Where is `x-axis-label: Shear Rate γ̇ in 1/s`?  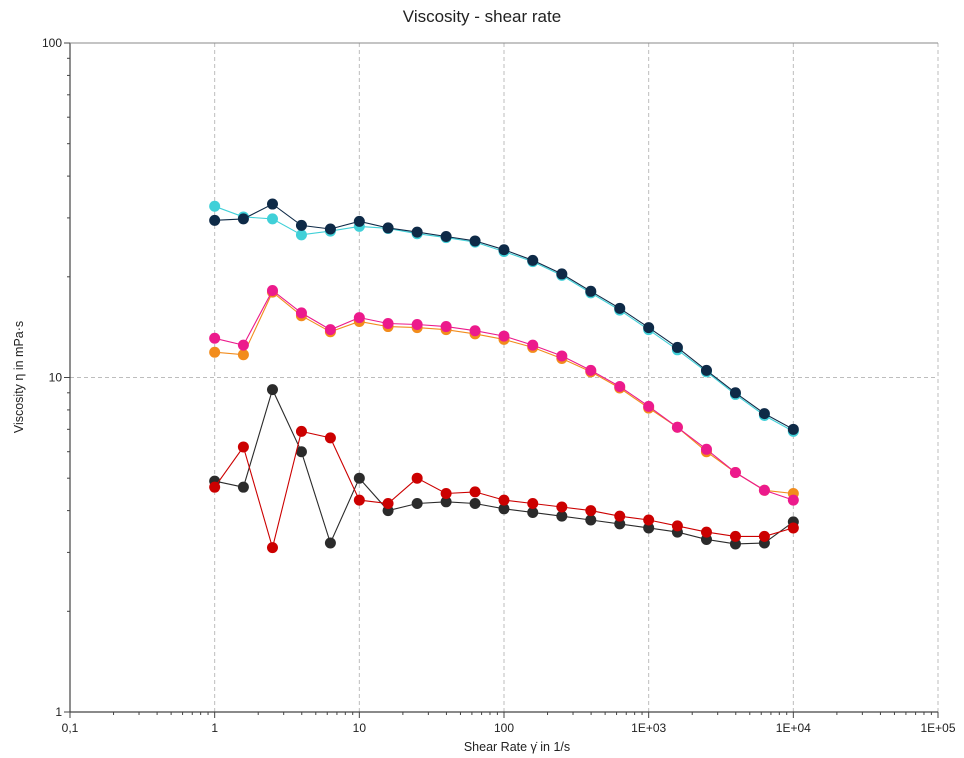 x-axis-label: Shear Rate γ̇ in 1/s is located at coordinates (517, 747).